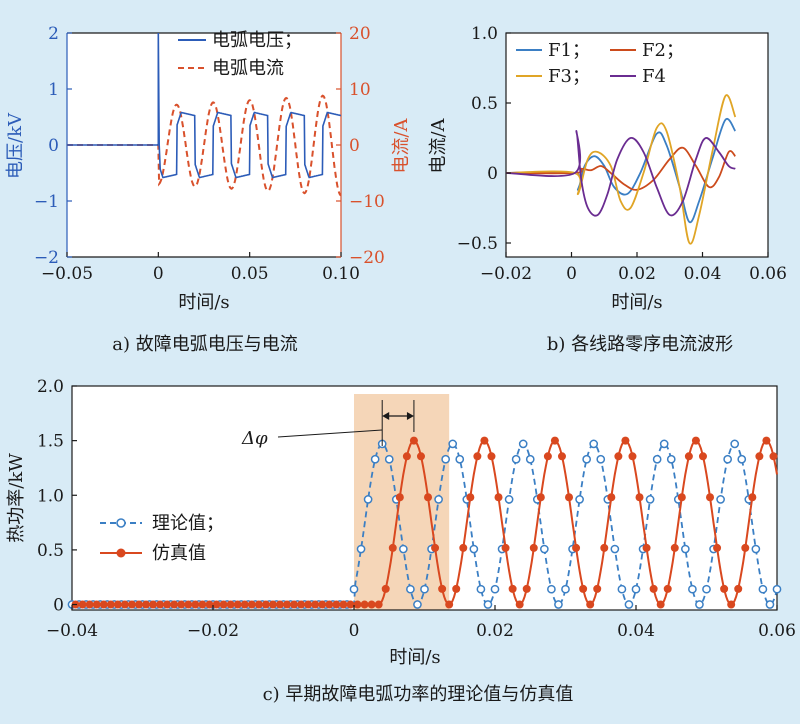  I want to click on series-line-voltage, so click(204, 105).